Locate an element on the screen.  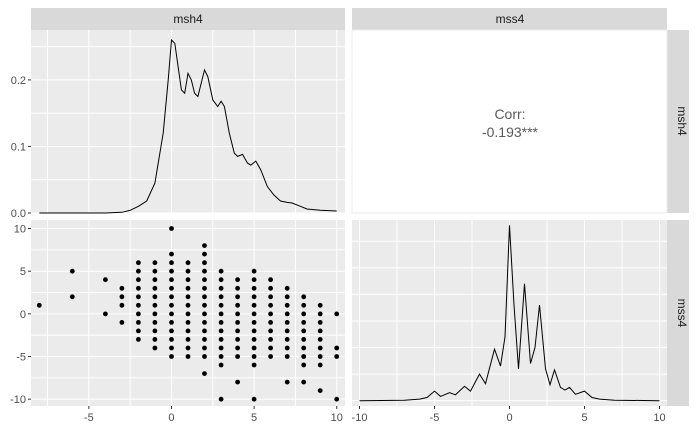
correlation-label: Corr: is located at coordinates (509, 114).